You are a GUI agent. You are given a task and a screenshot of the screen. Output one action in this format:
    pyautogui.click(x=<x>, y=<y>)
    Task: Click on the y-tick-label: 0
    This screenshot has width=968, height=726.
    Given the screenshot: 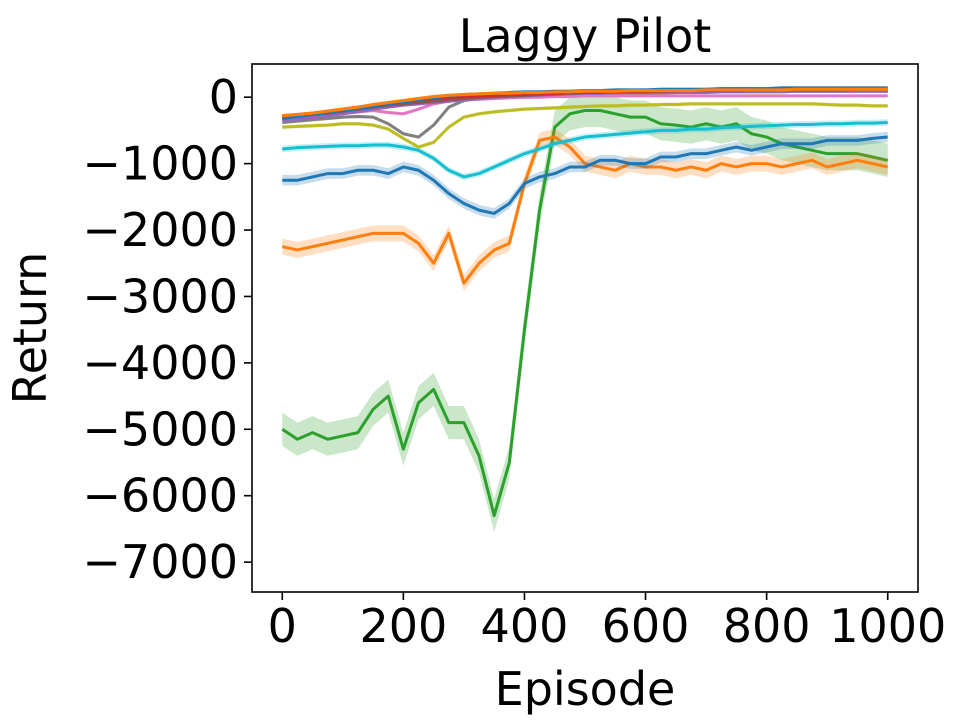 What is the action you would take?
    pyautogui.click(x=223, y=97)
    